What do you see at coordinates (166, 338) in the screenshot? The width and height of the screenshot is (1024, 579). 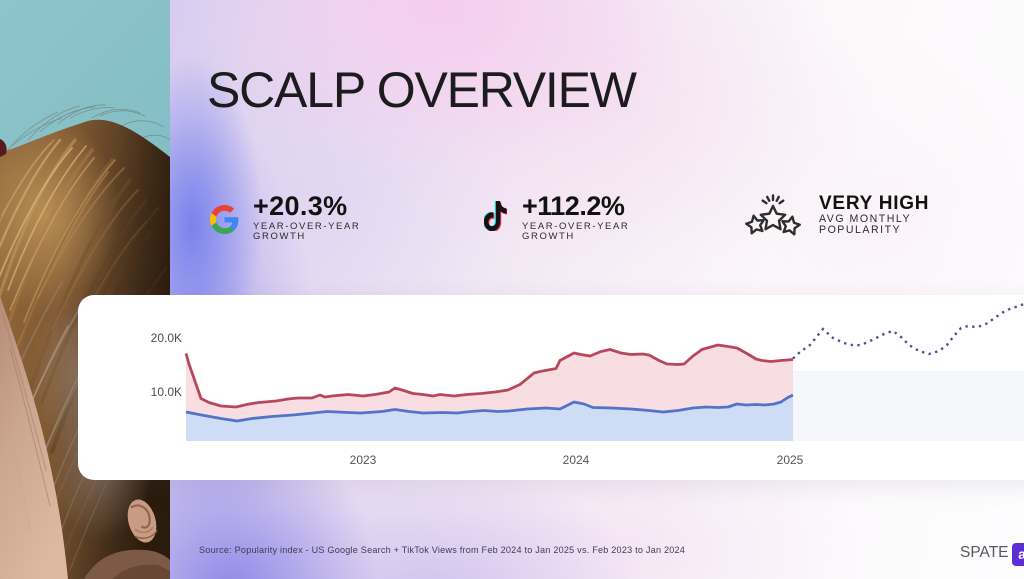 I see `svg-text: 20.0K` at bounding box center [166, 338].